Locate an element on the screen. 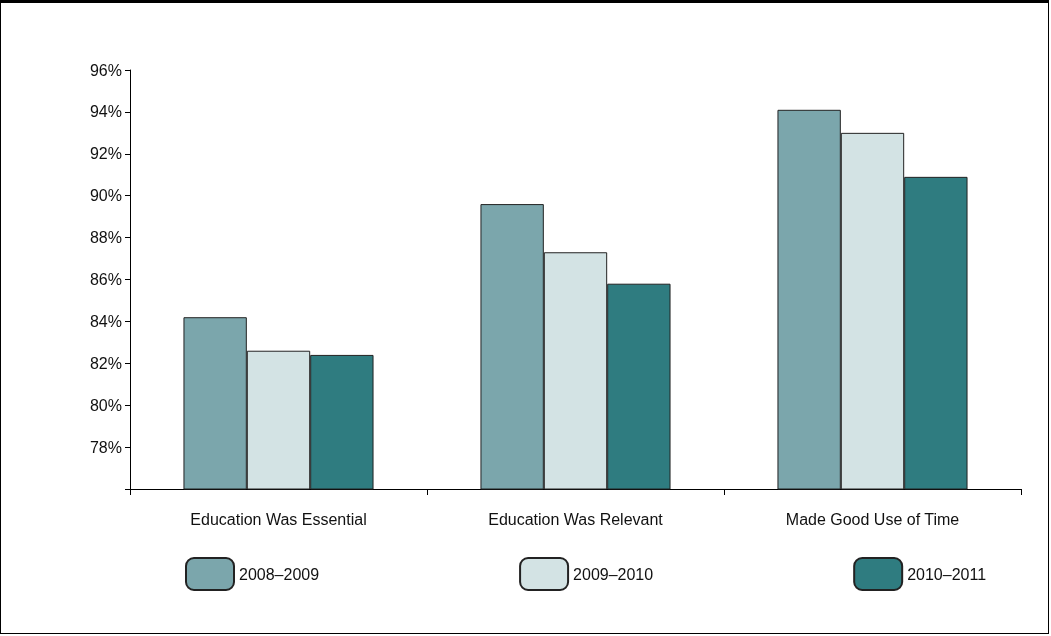  legend-label: 2009–2010 is located at coordinates (613, 574).